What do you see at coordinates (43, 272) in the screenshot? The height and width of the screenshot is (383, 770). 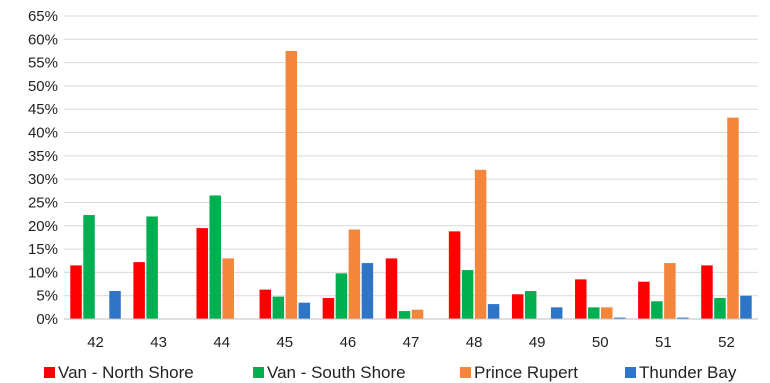 I see `y-tick-label: 10%` at bounding box center [43, 272].